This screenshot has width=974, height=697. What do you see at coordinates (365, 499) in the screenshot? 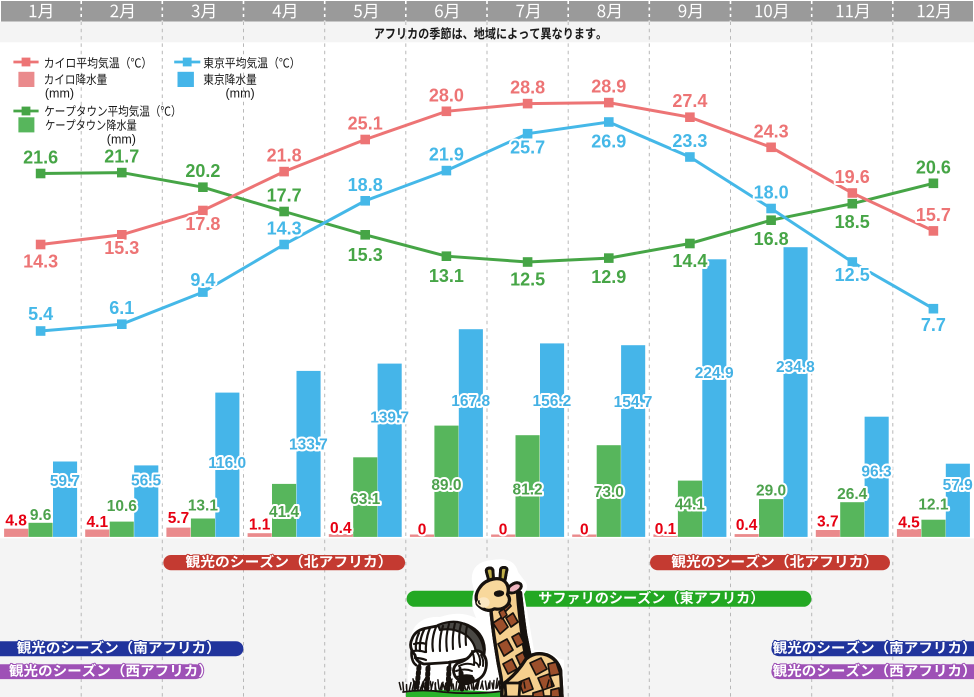
I see `svg-text: 63.1` at bounding box center [365, 499].